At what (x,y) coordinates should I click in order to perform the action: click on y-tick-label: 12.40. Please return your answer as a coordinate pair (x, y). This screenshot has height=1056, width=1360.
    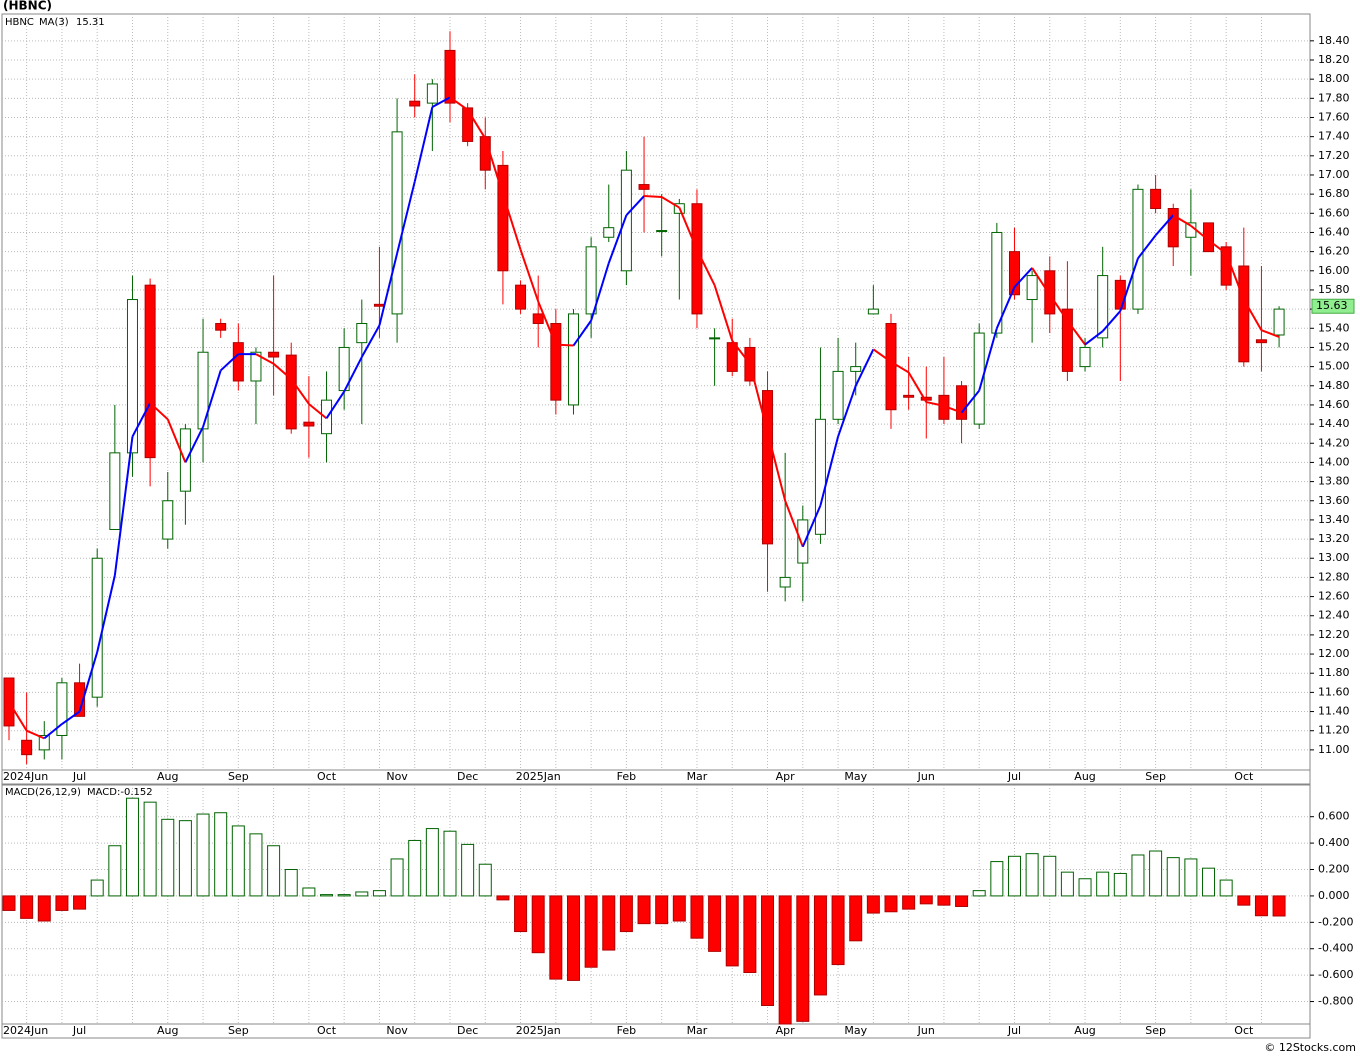
    Looking at the image, I should click on (1334, 615).